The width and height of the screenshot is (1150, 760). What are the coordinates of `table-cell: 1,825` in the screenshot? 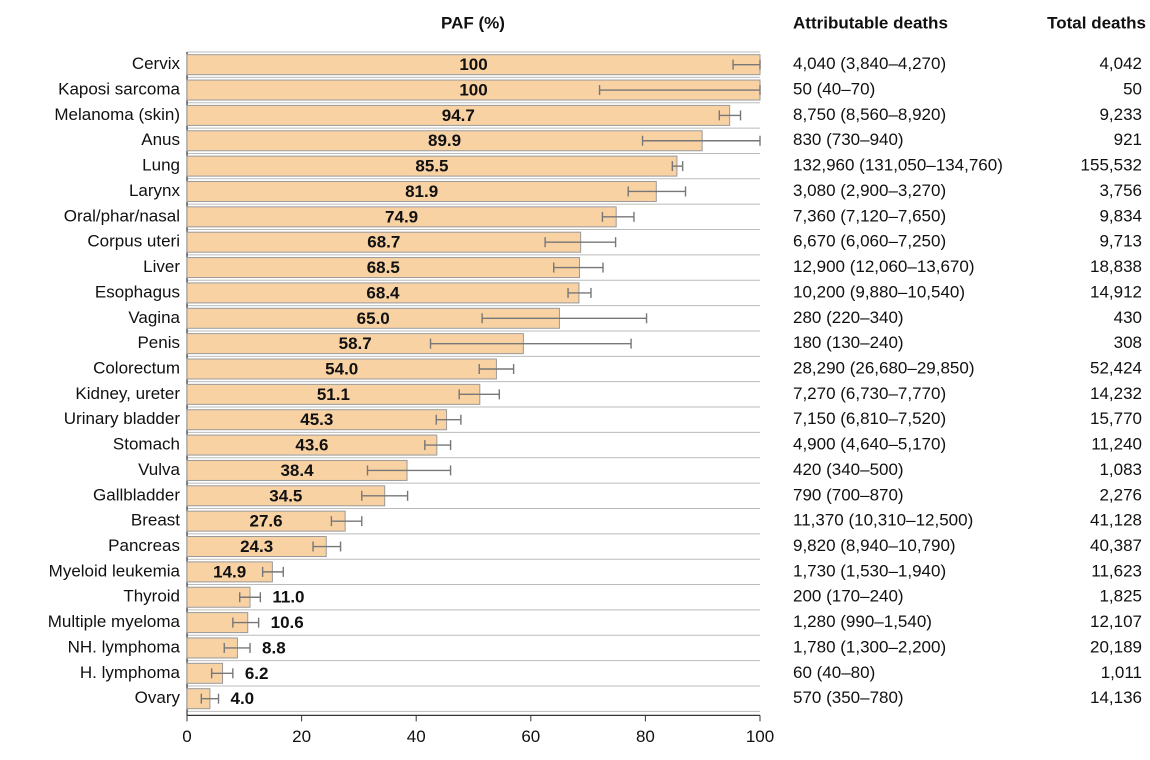 It's located at (1120, 596).